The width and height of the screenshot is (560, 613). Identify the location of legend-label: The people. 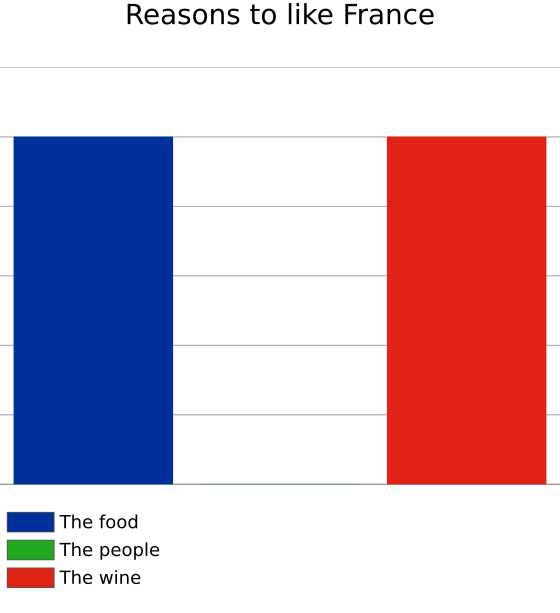
(110, 551).